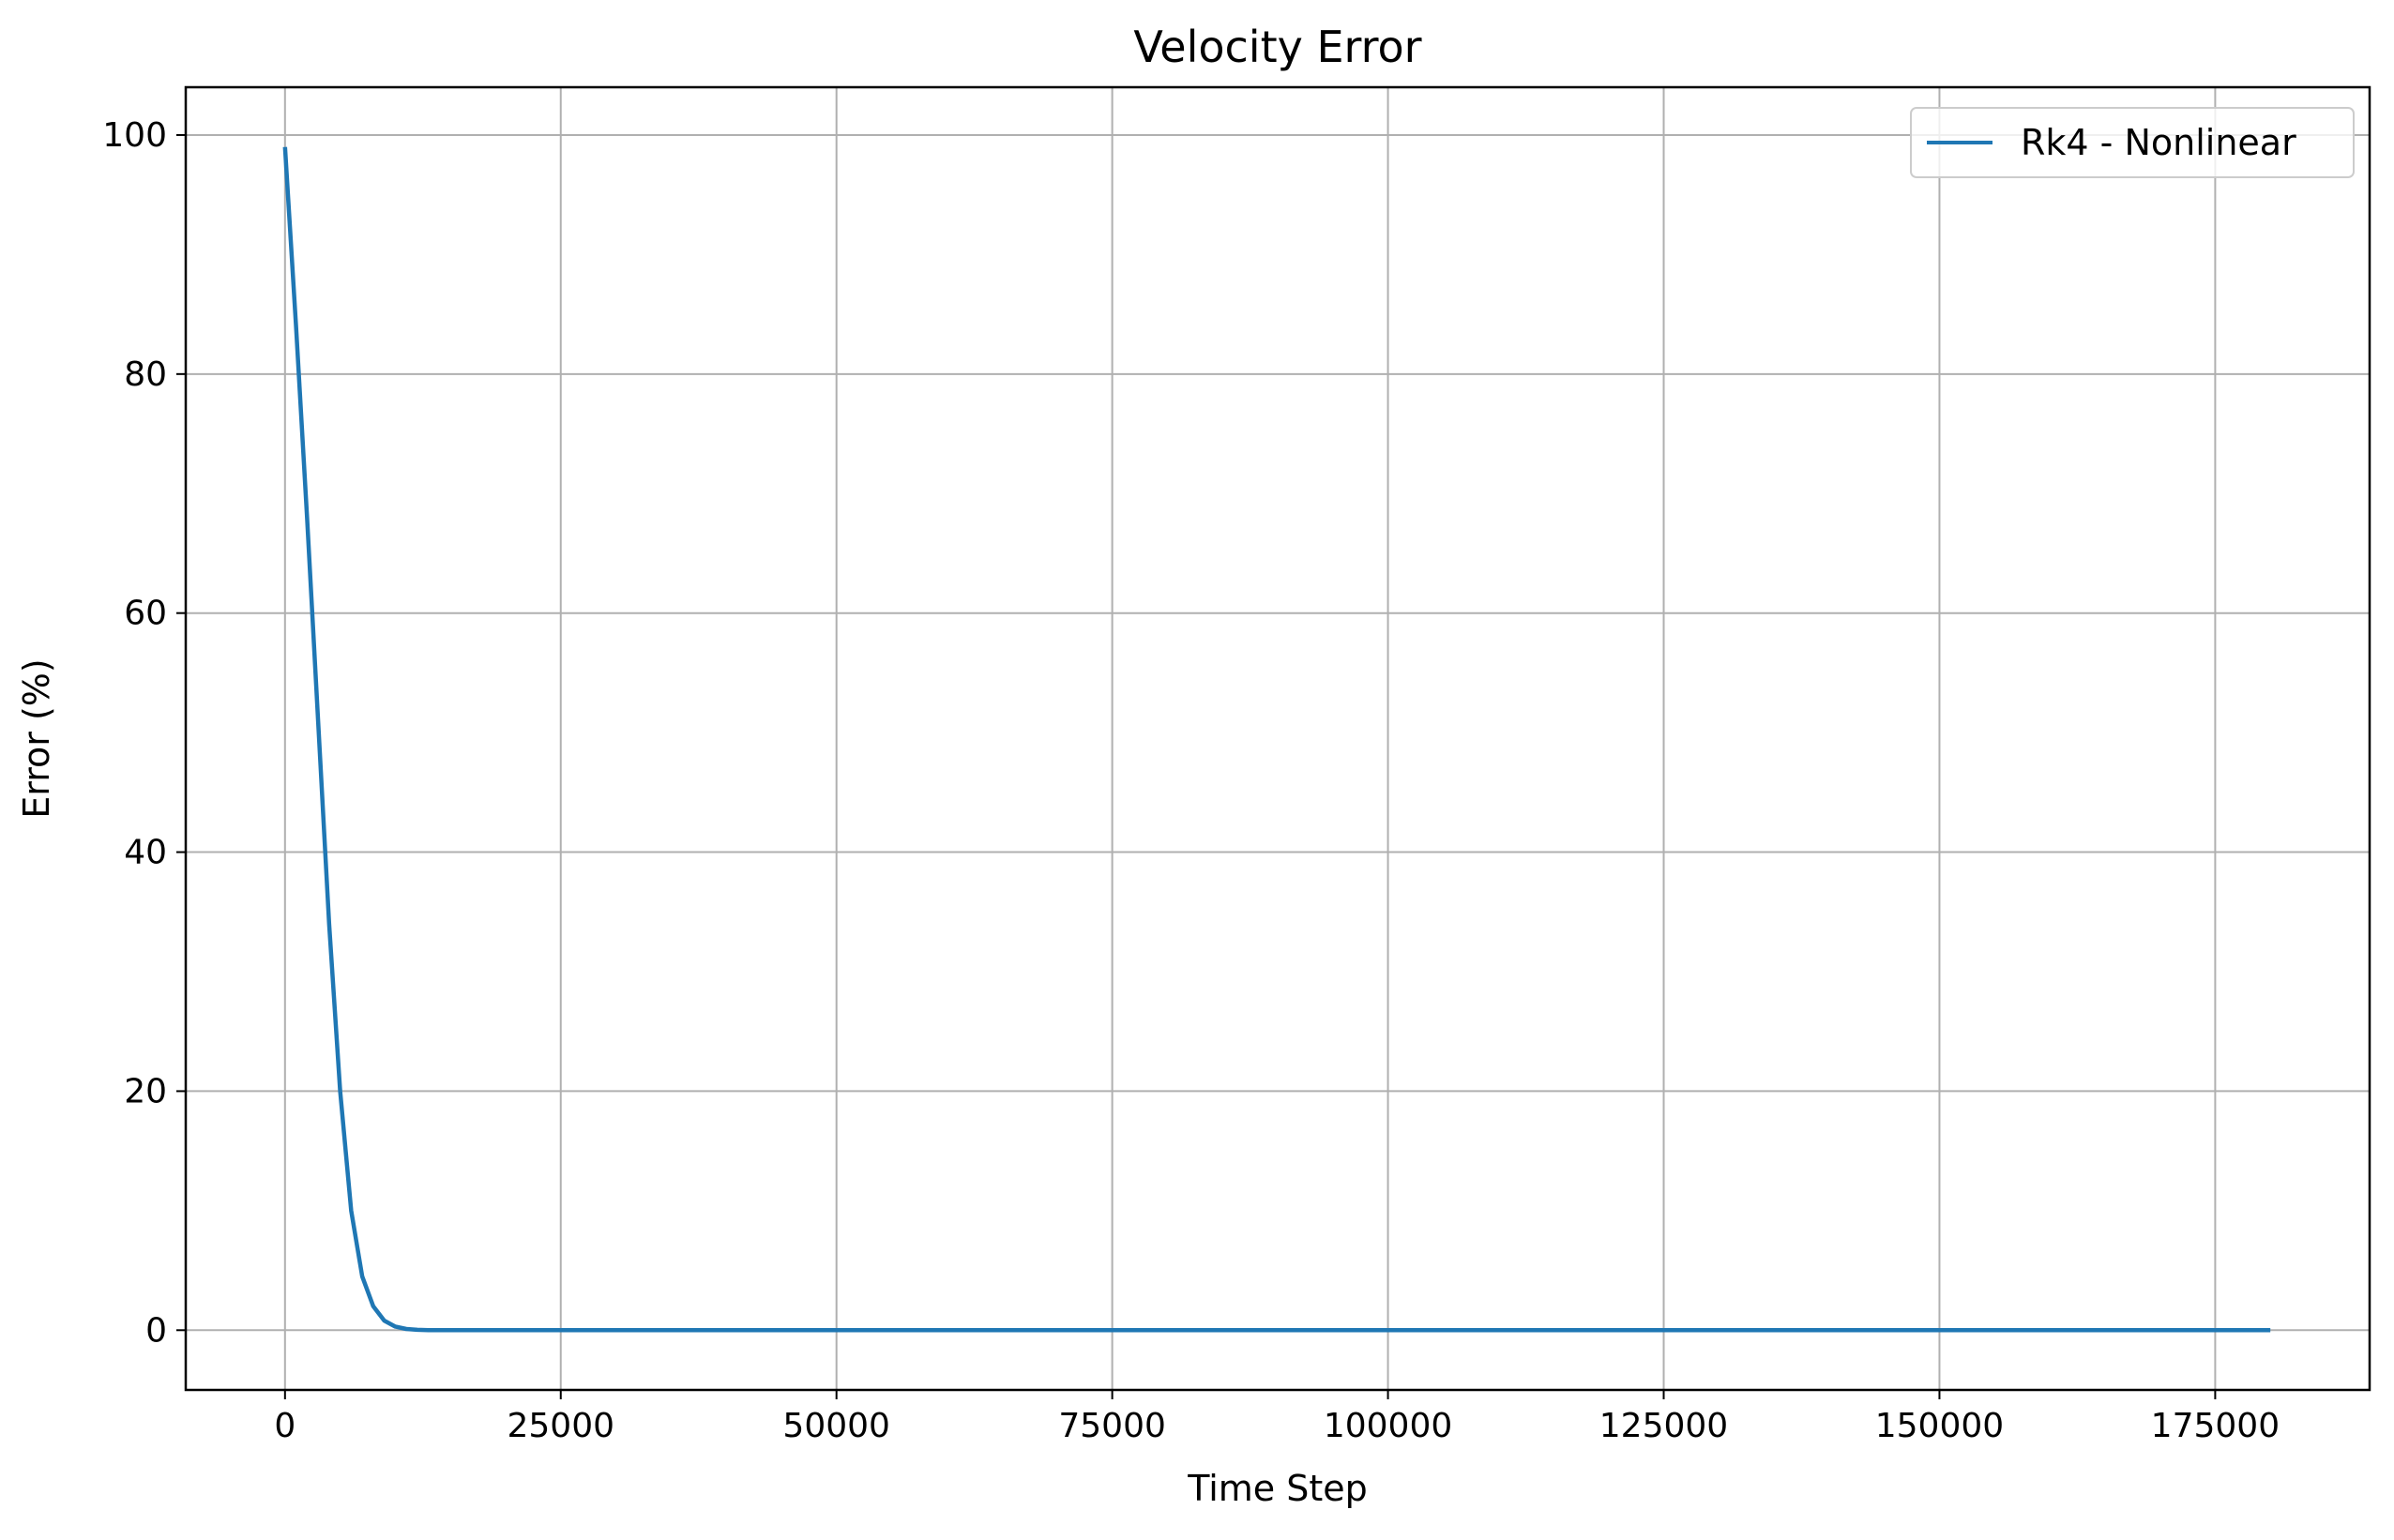 The image size is (2394, 1540). I want to click on chart-title: Velocity Error, so click(1277, 47).